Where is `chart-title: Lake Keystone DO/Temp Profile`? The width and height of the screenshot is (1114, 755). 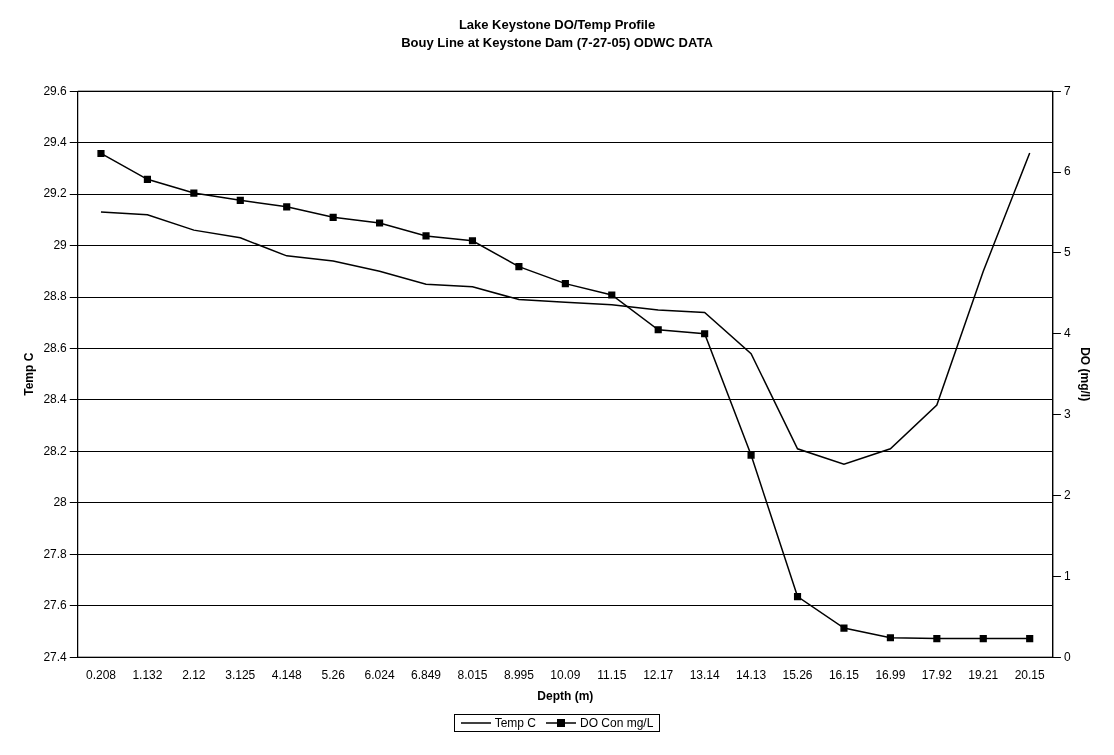
chart-title: Lake Keystone DO/Temp Profile is located at coordinates (557, 25).